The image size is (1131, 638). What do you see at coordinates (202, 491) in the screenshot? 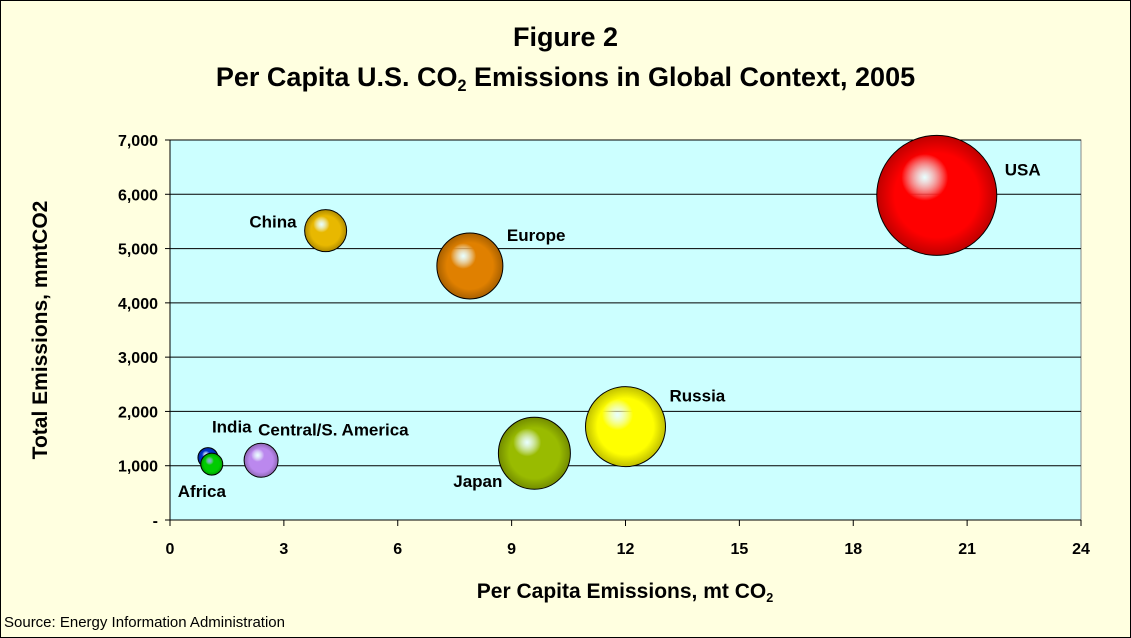
I see `label-africa: Africa` at bounding box center [202, 491].